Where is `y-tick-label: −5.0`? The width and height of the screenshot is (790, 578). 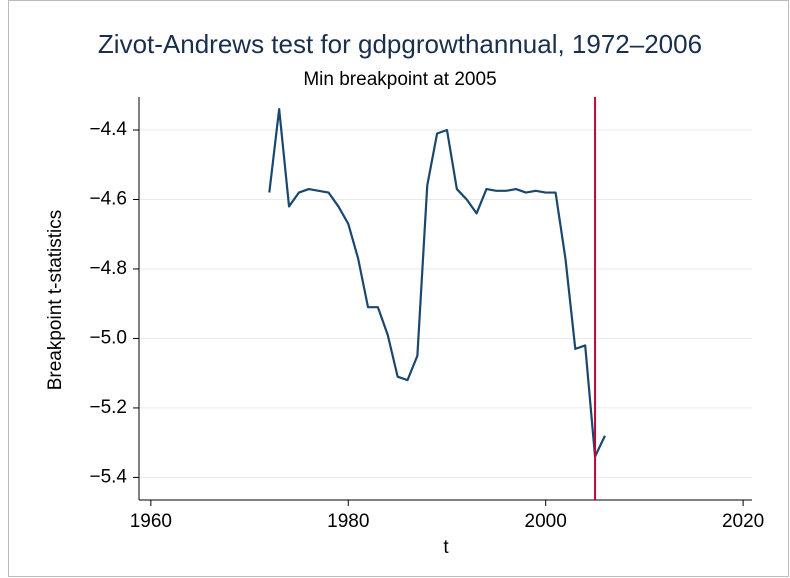
y-tick-label: −5.0 is located at coordinates (108, 337).